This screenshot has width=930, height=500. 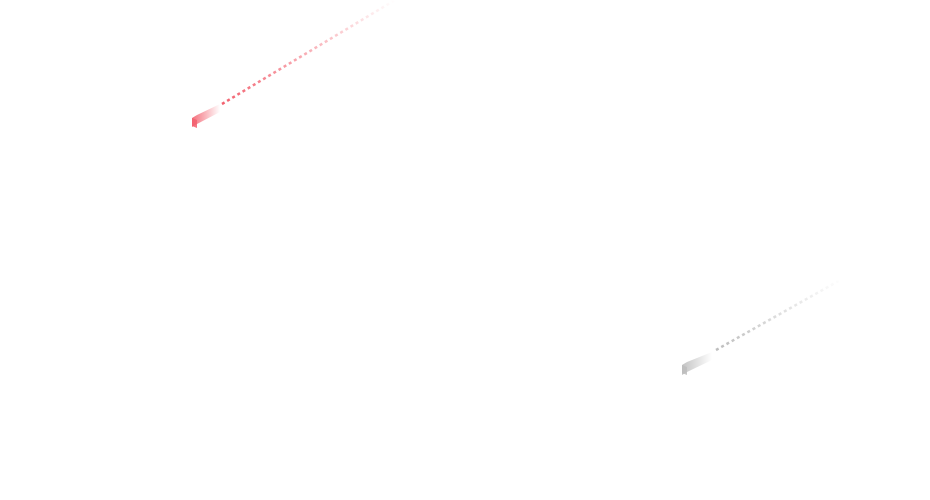 I want to click on gray-streak-icon, so click(x=762, y=326).